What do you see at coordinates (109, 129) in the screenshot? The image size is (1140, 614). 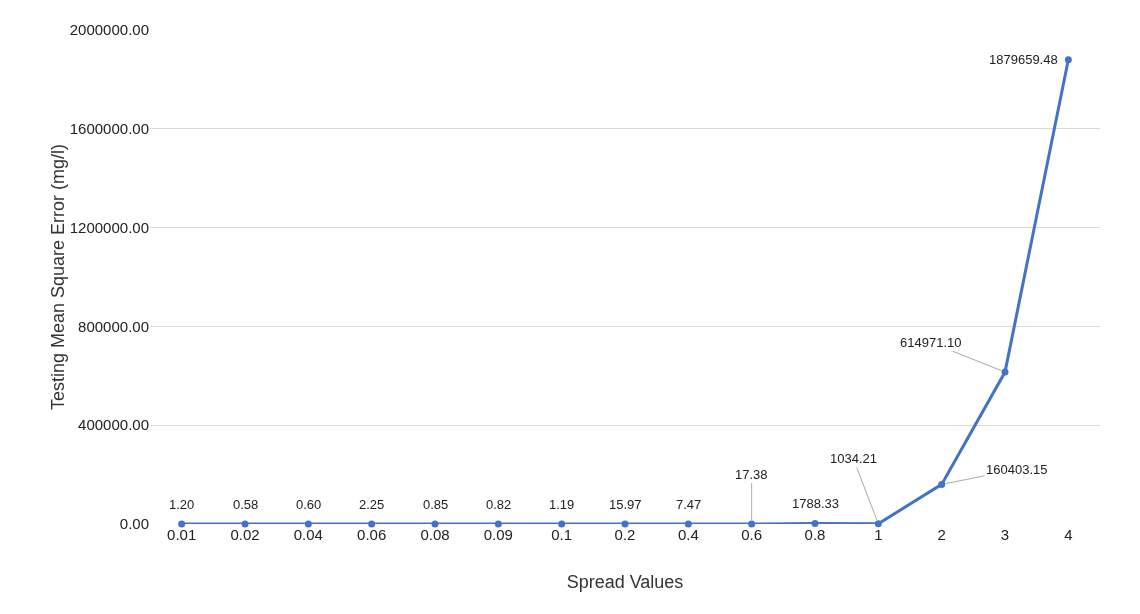 I see `y-tick-label: 1600000.00` at bounding box center [109, 129].